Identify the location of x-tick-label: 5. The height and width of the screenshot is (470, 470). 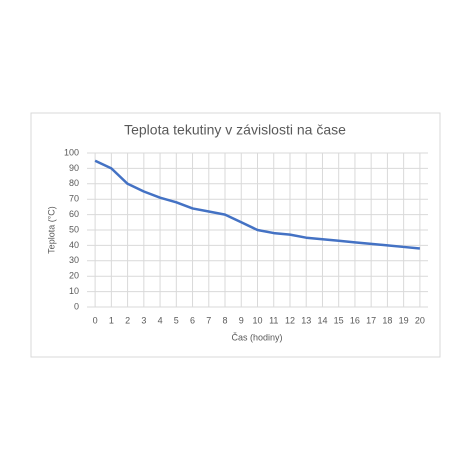
(176, 320).